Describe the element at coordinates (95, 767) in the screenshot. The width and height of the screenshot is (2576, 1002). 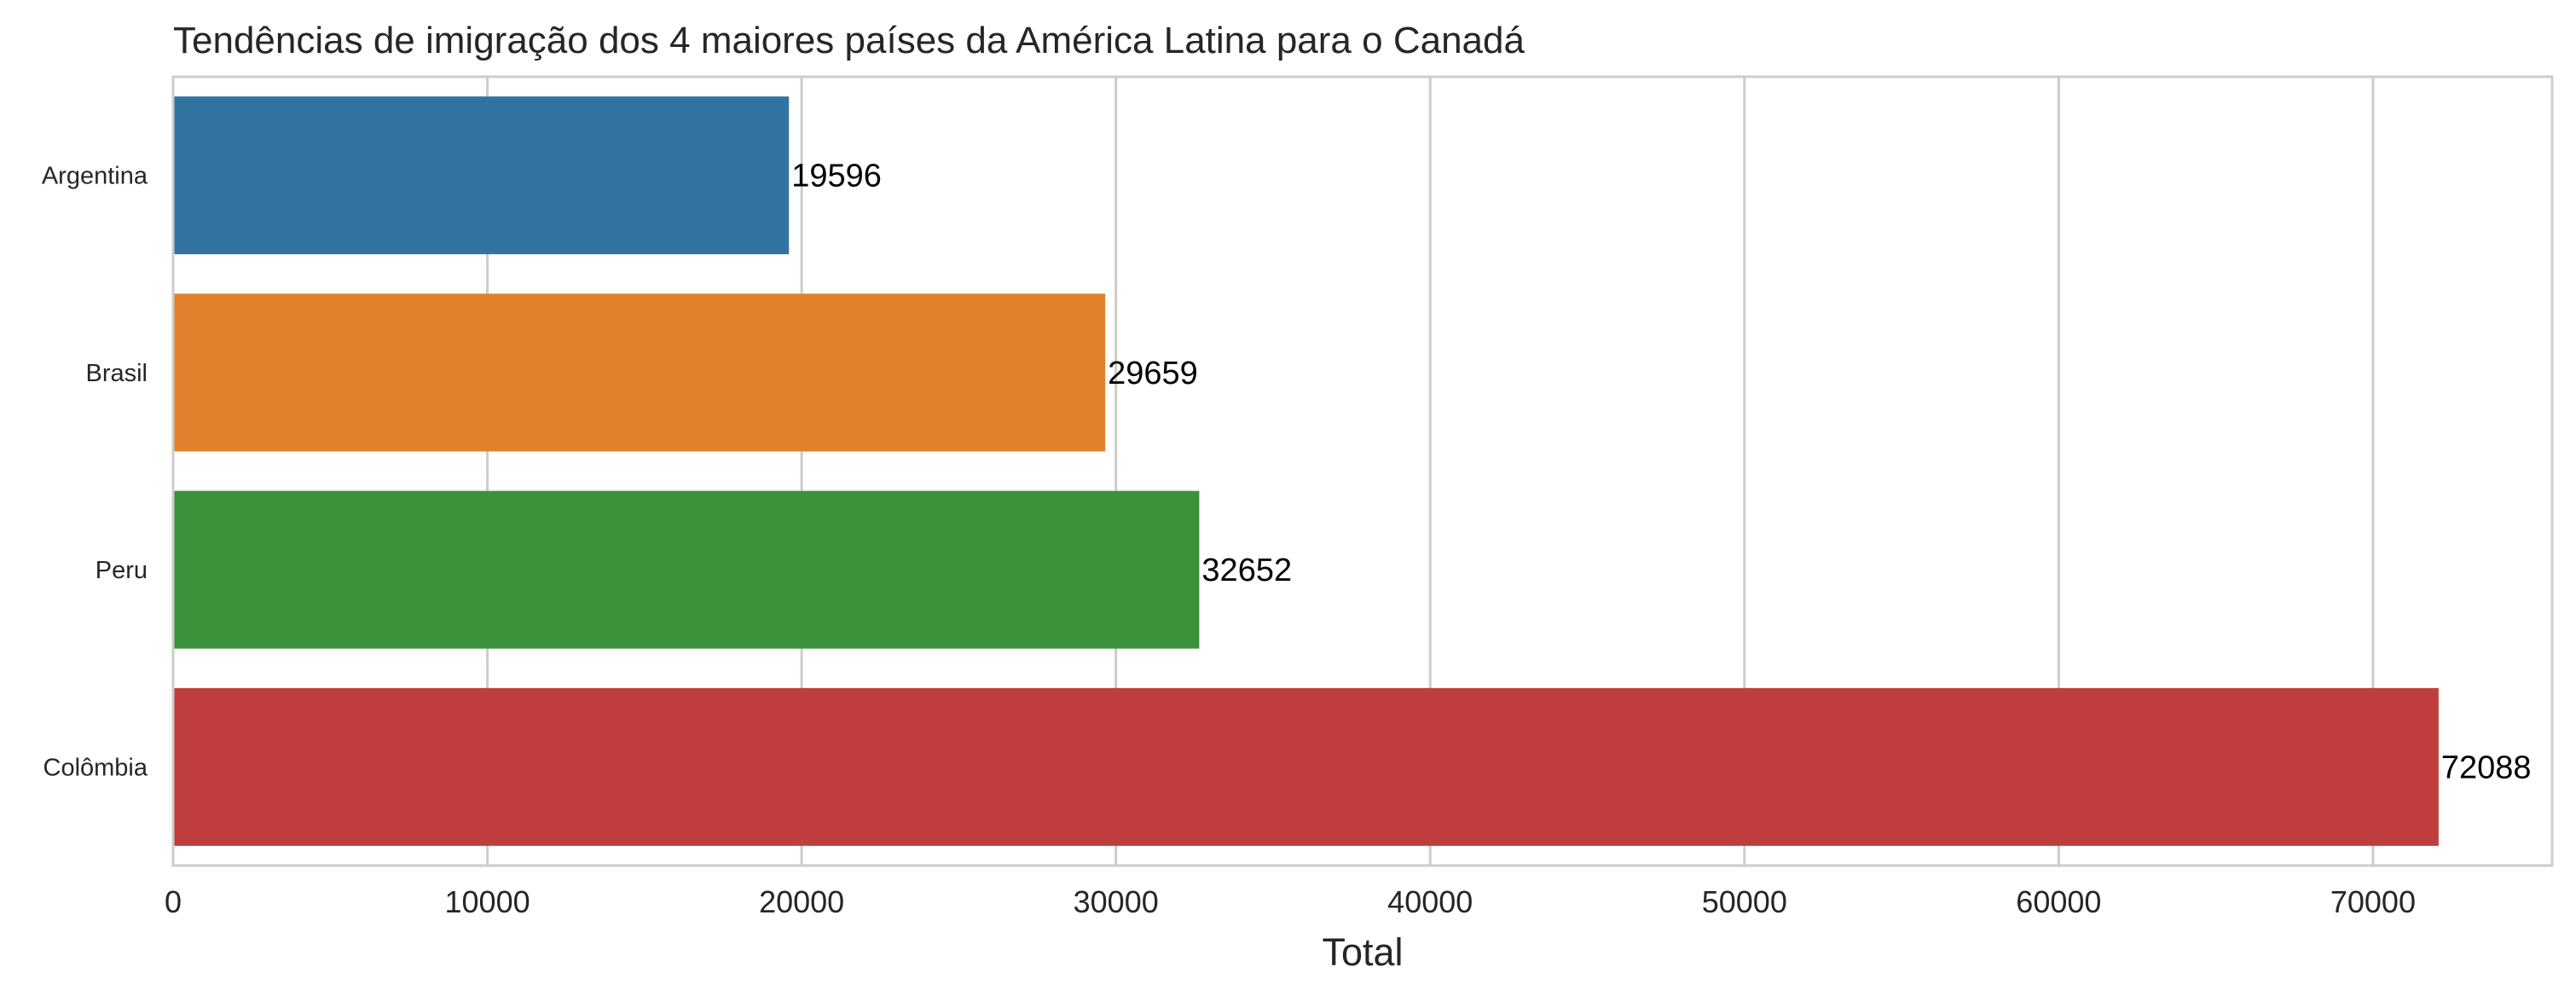
I see `category-label: Colômbia` at that location.